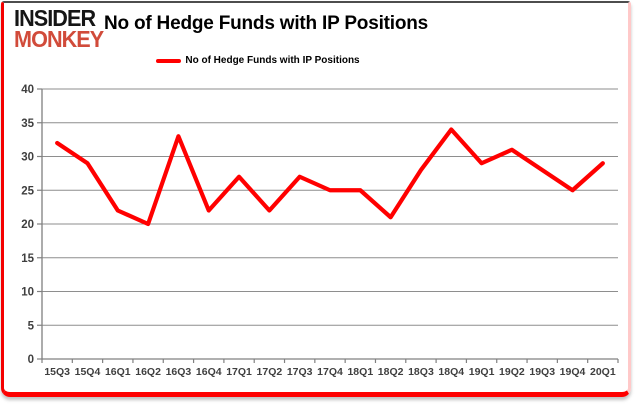 The image size is (635, 405). Describe the element at coordinates (603, 372) in the screenshot. I see `x-axis-label: 20Q1` at that location.